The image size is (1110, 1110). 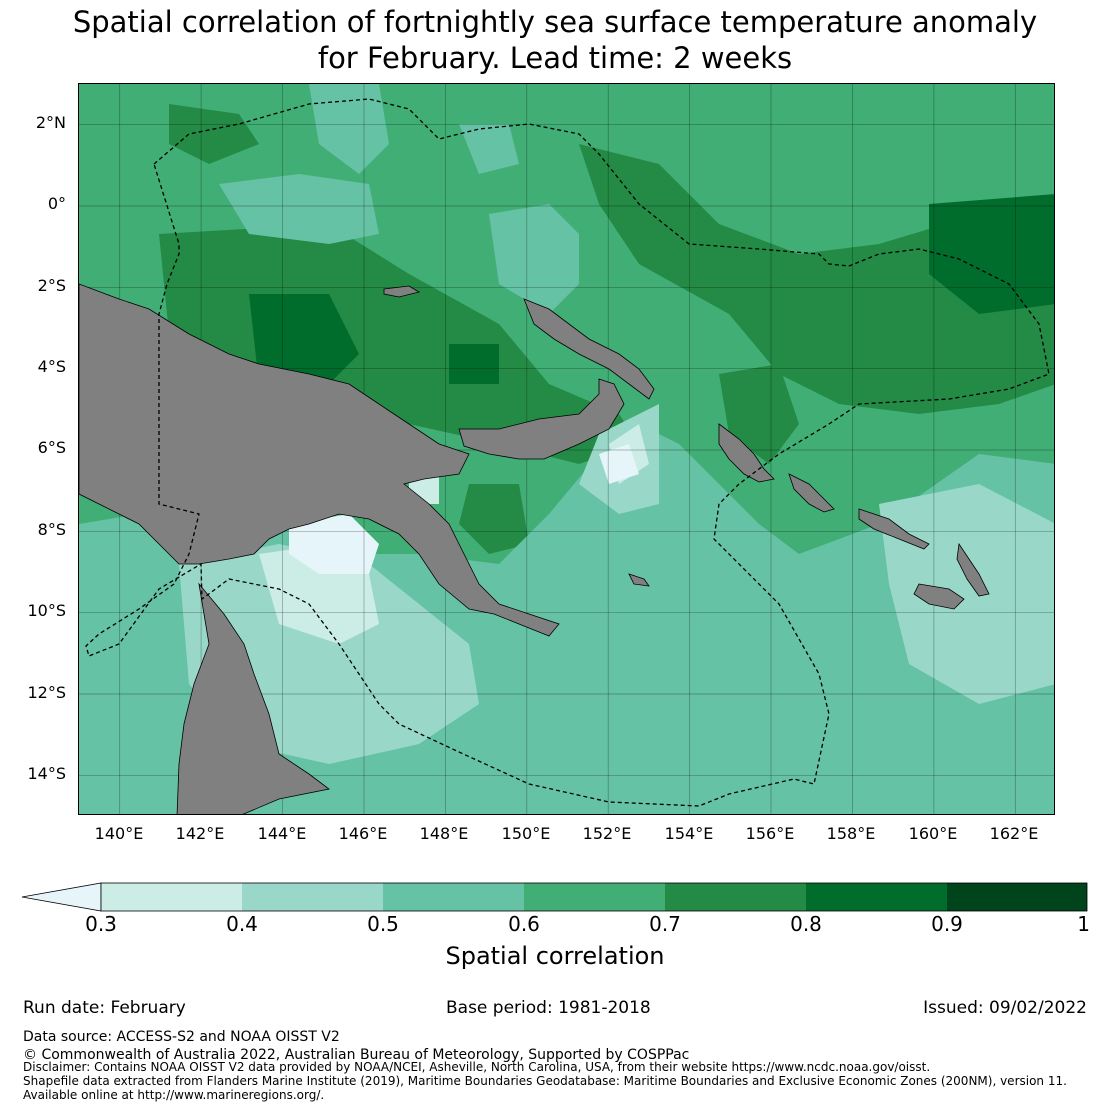 What do you see at coordinates (50, 122) in the screenshot?
I see `ytick-2n: 2°N` at bounding box center [50, 122].